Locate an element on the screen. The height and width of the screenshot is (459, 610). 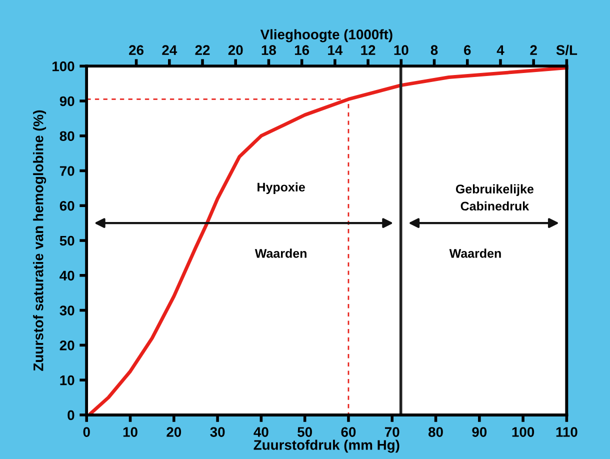
x-tick-label: 70 is located at coordinates (392, 432).